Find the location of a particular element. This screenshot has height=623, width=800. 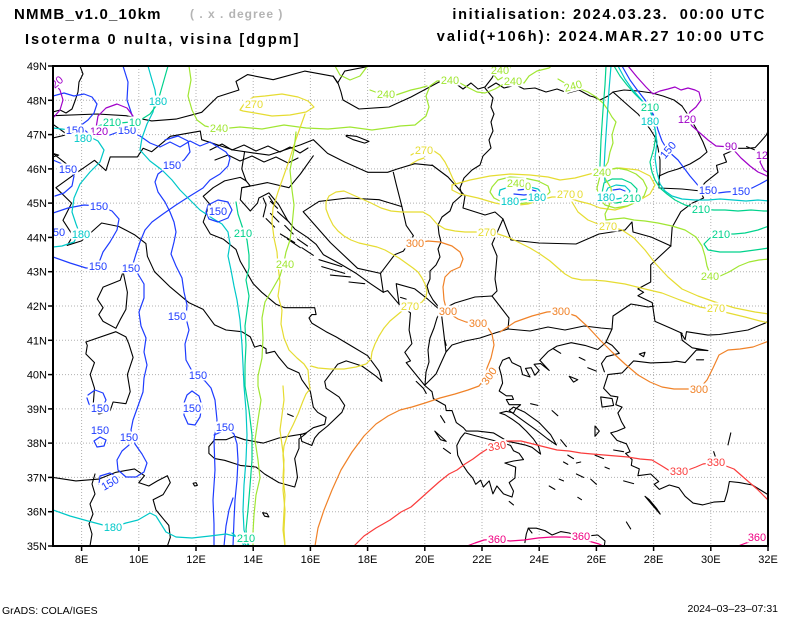

svg-text: 24E is located at coordinates (539, 560).